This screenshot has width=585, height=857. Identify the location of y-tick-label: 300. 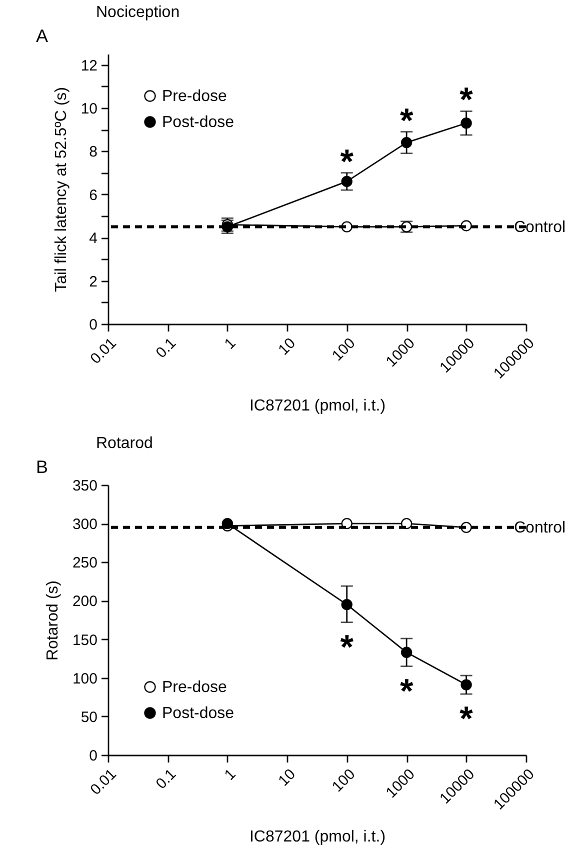
(85, 525).